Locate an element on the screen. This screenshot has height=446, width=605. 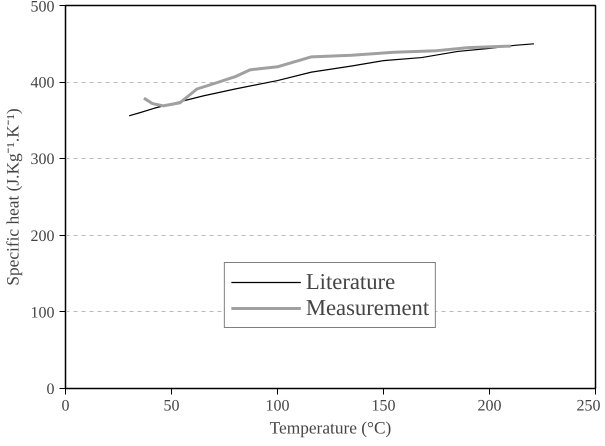
y-tick-label: 500 is located at coordinates (42, 8).